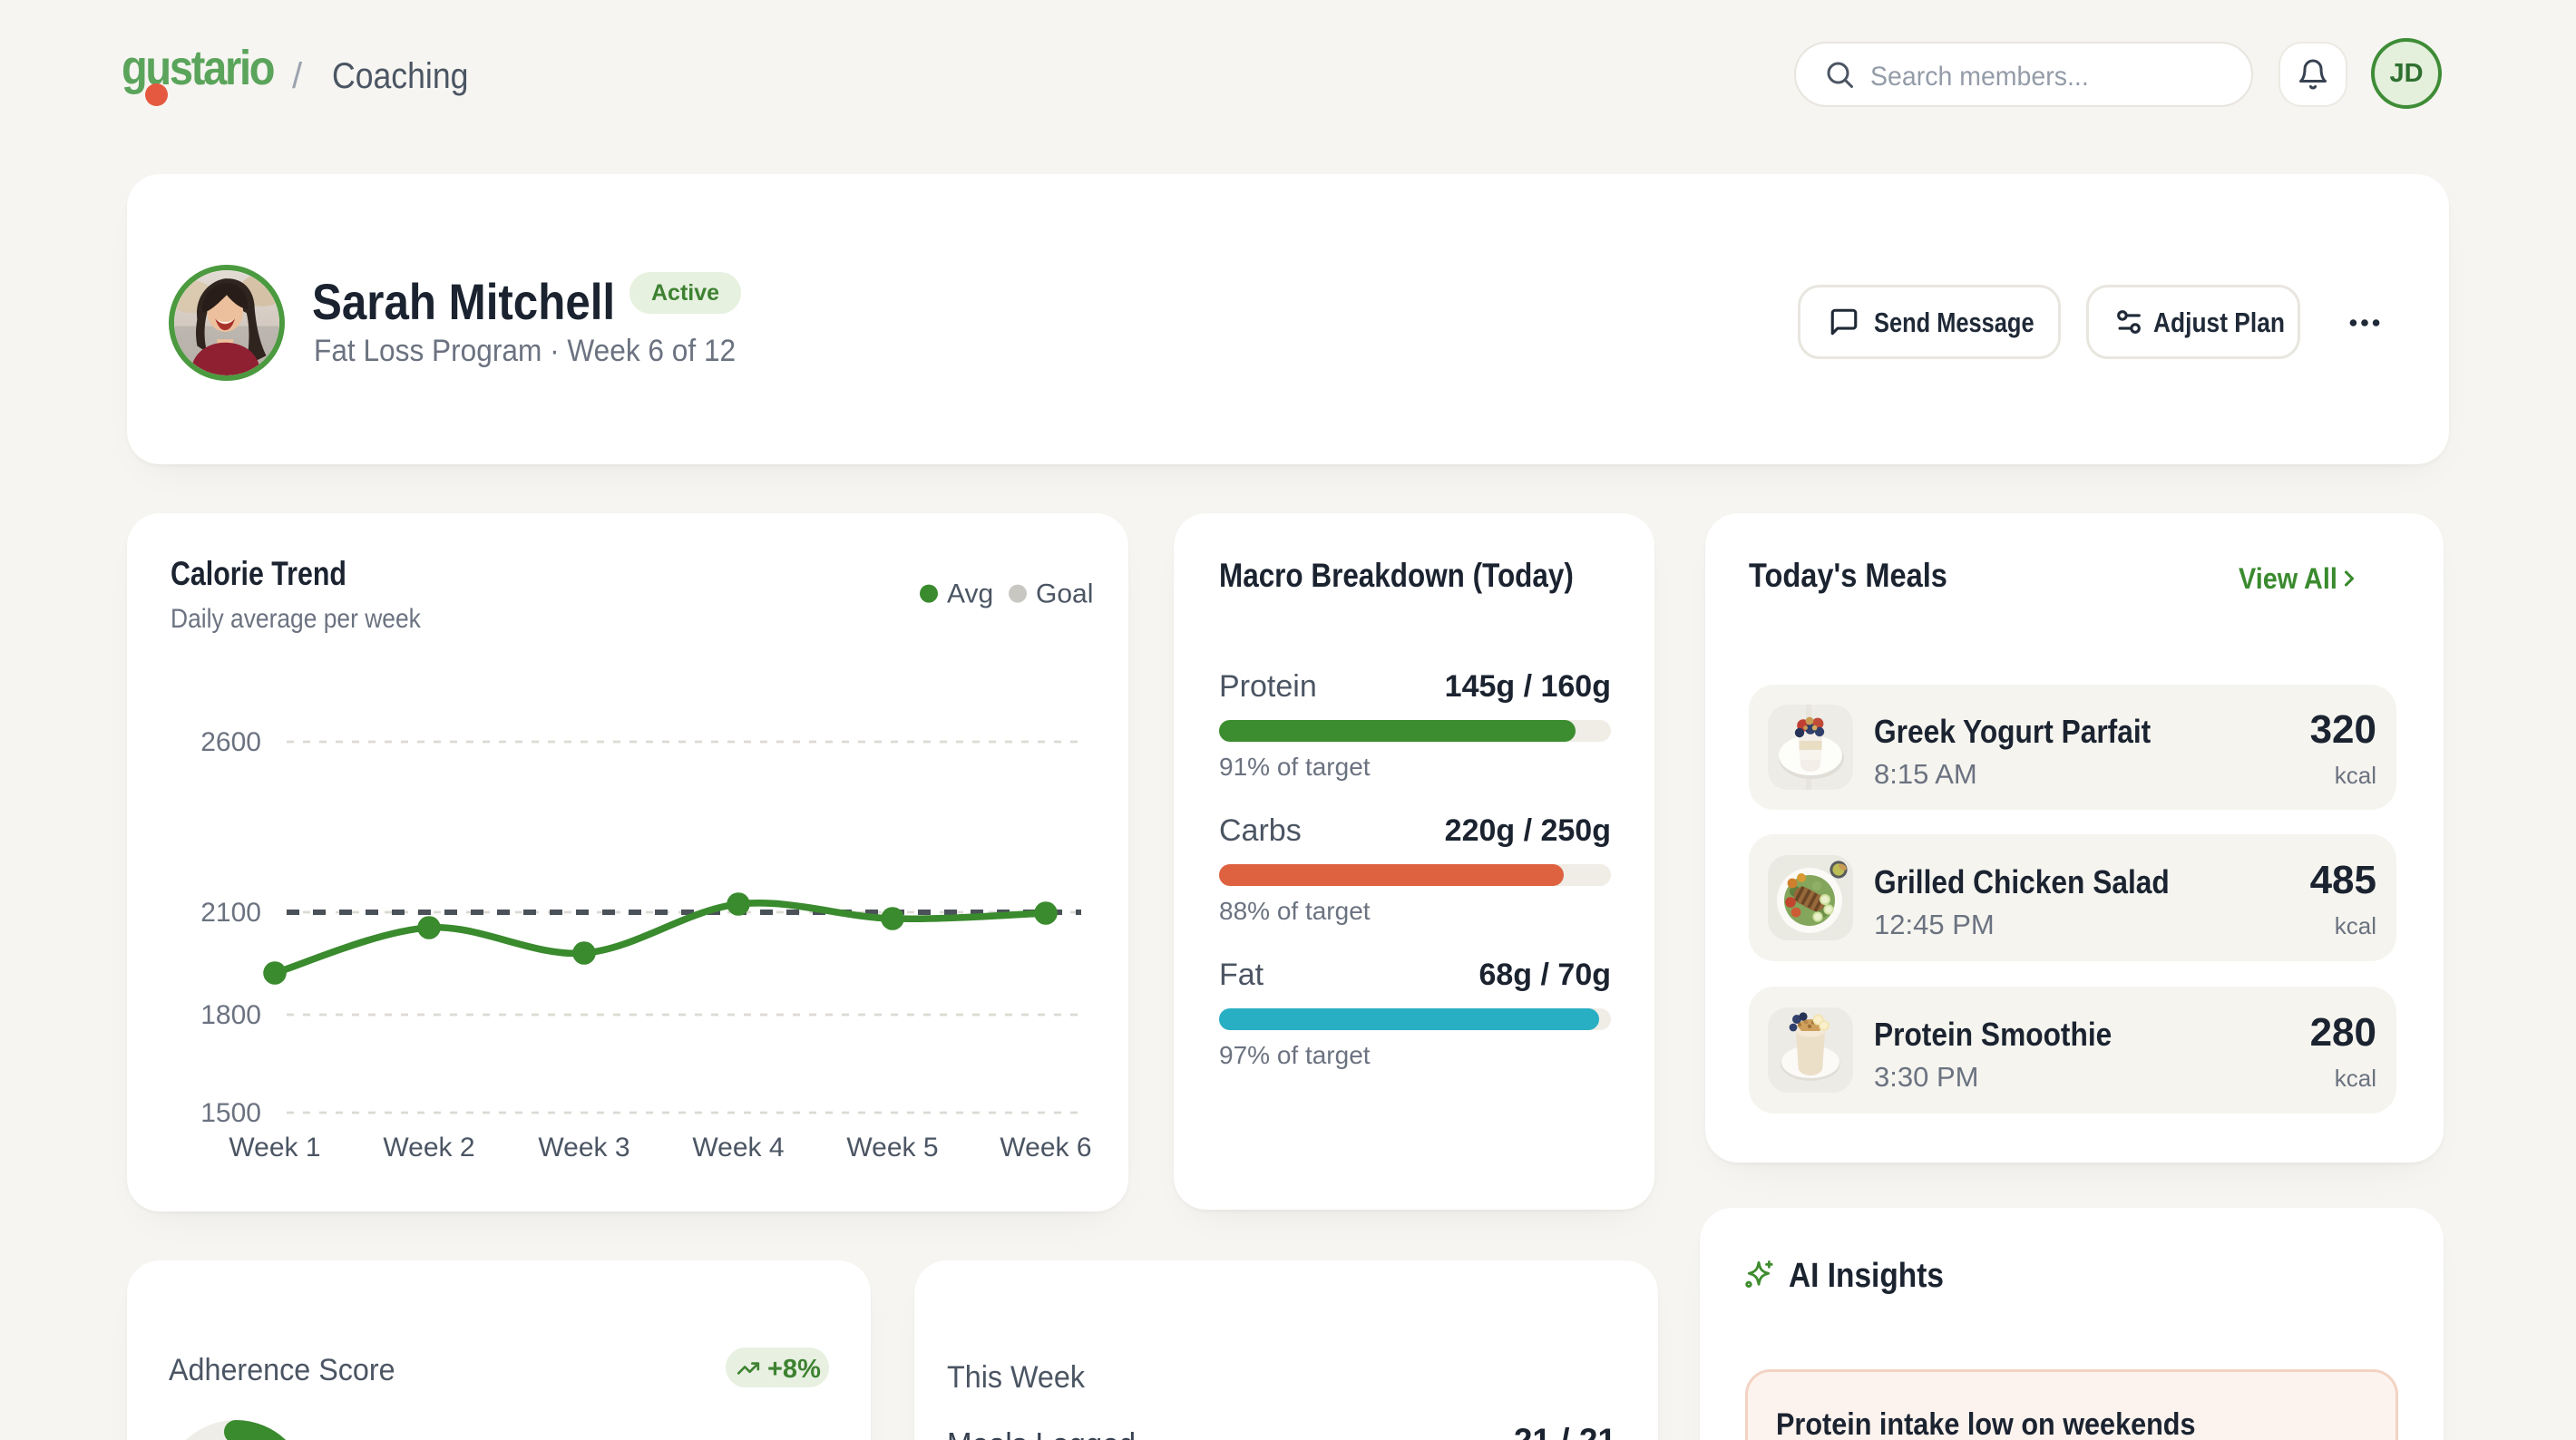  Describe the element at coordinates (1064, 594) in the screenshot. I see `svg-text: Goal` at that location.